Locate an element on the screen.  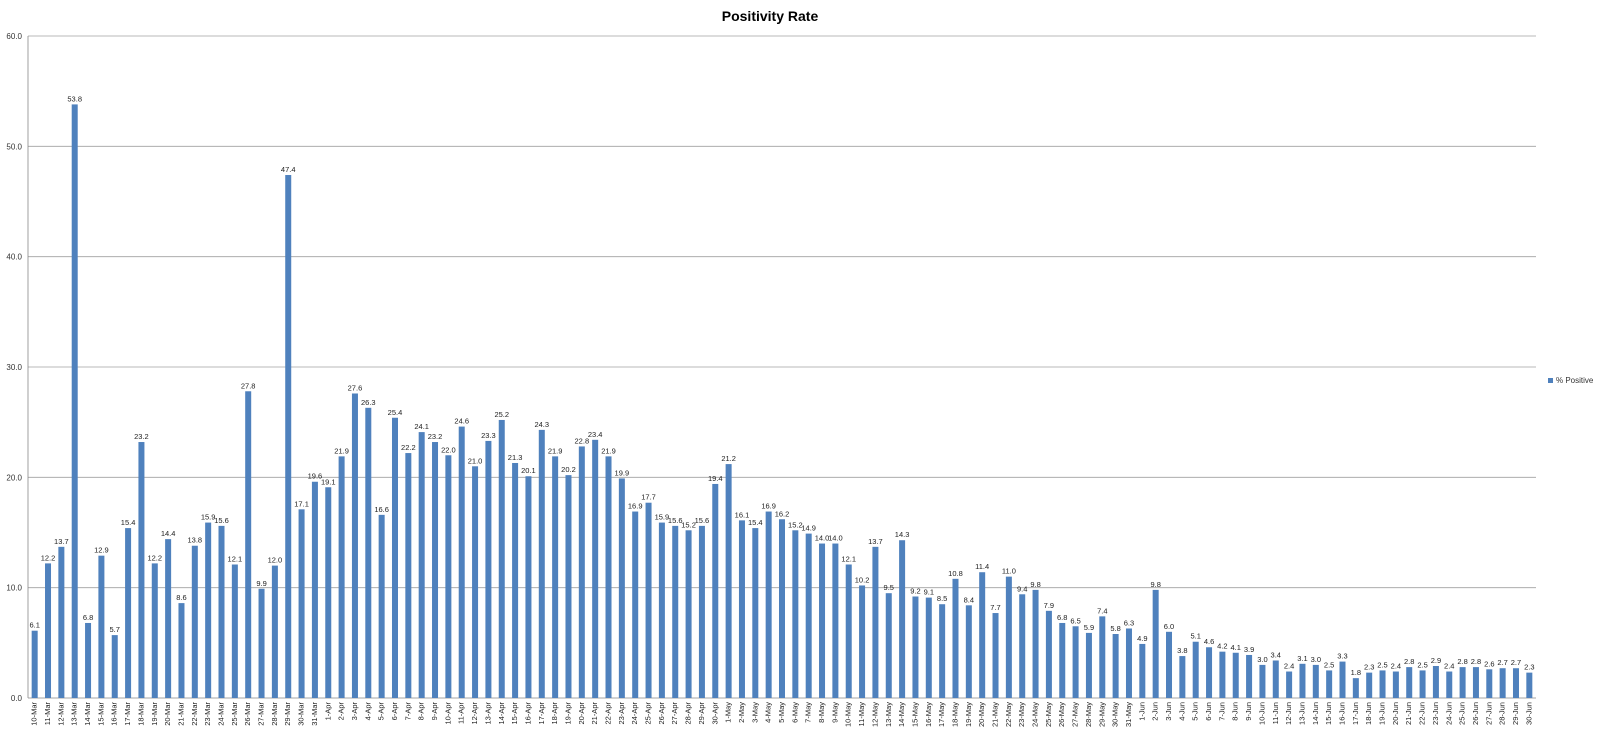
x-tick-label: 21-May is located at coordinates (995, 714).